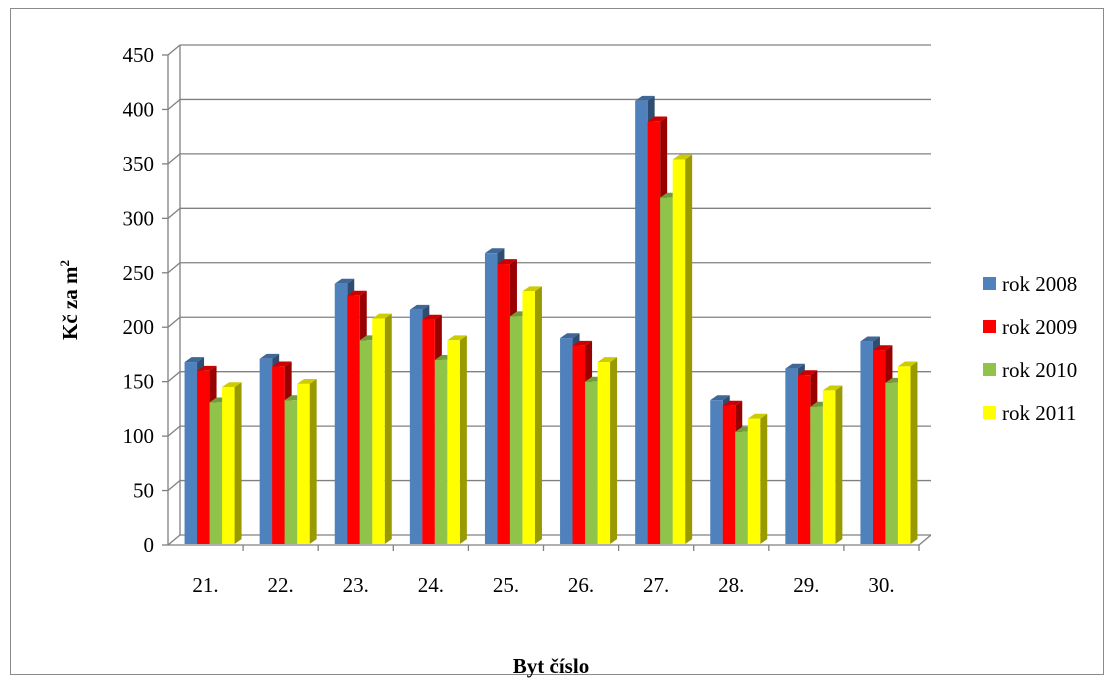 Image resolution: width=1114 pixels, height=683 pixels. I want to click on y-axis-title-main: Kč za m, so click(70, 303).